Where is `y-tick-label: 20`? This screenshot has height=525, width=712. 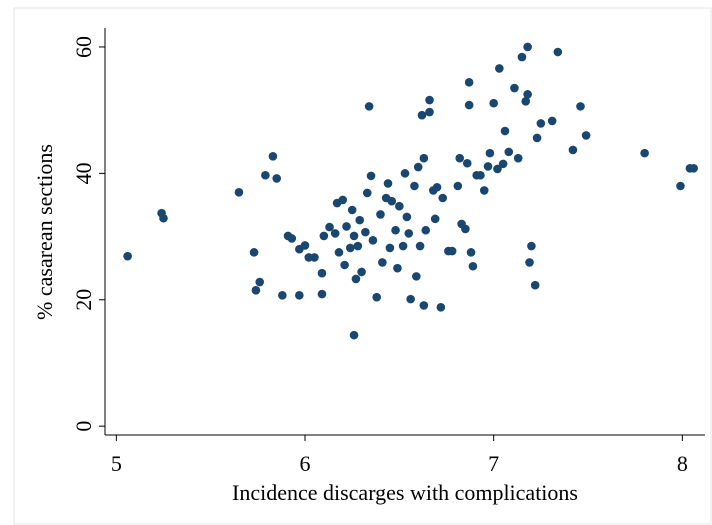 y-tick-label: 20 is located at coordinates (83, 300).